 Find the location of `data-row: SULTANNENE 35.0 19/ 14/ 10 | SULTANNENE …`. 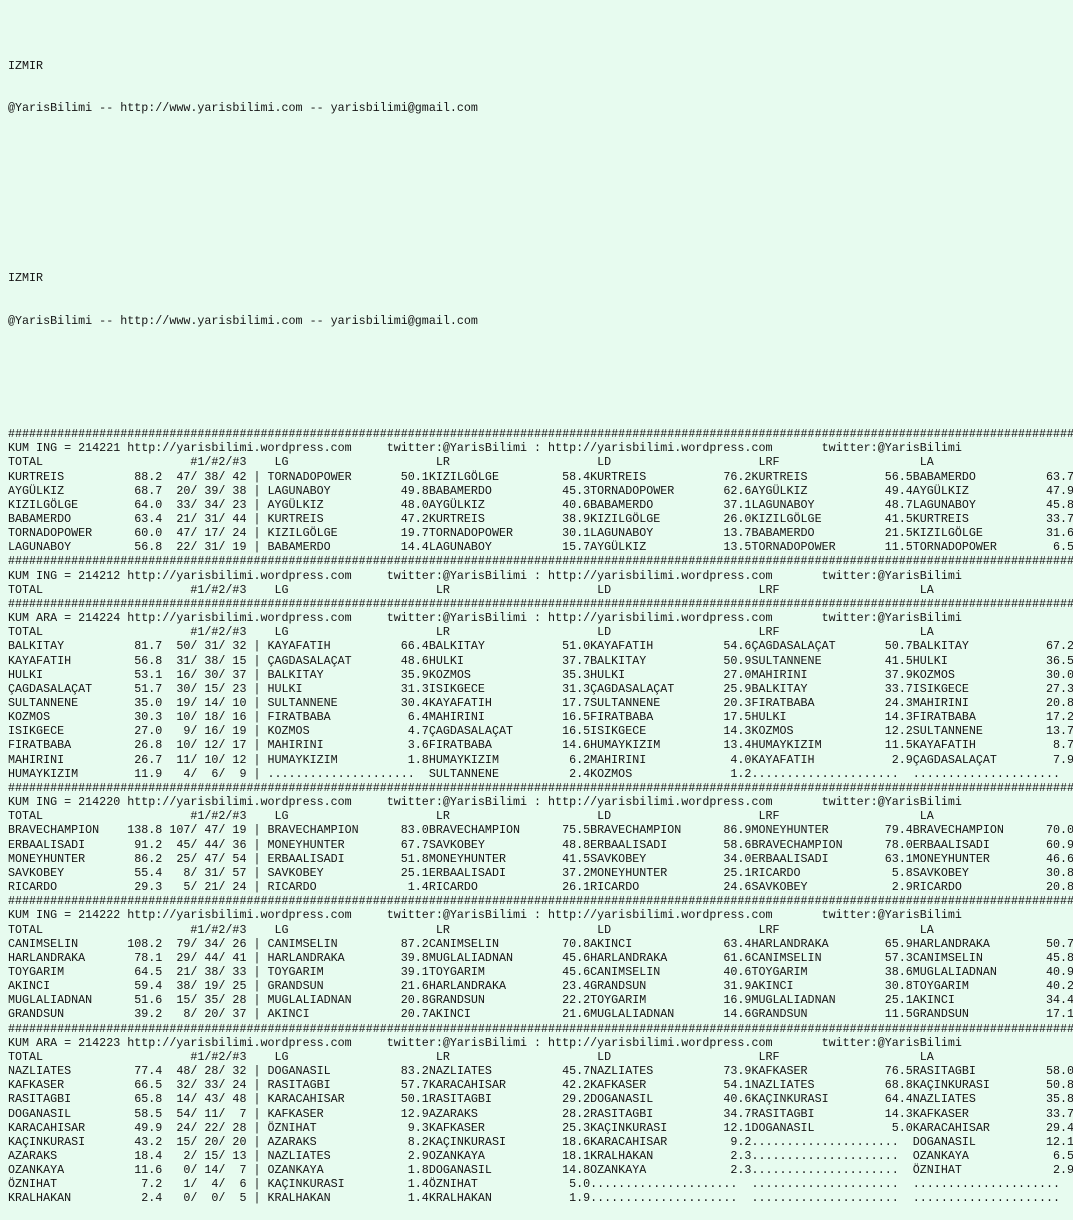

data-row: SULTANNENE 35.0 19/ 14/ 10 | SULTANNENE … is located at coordinates (540, 703).